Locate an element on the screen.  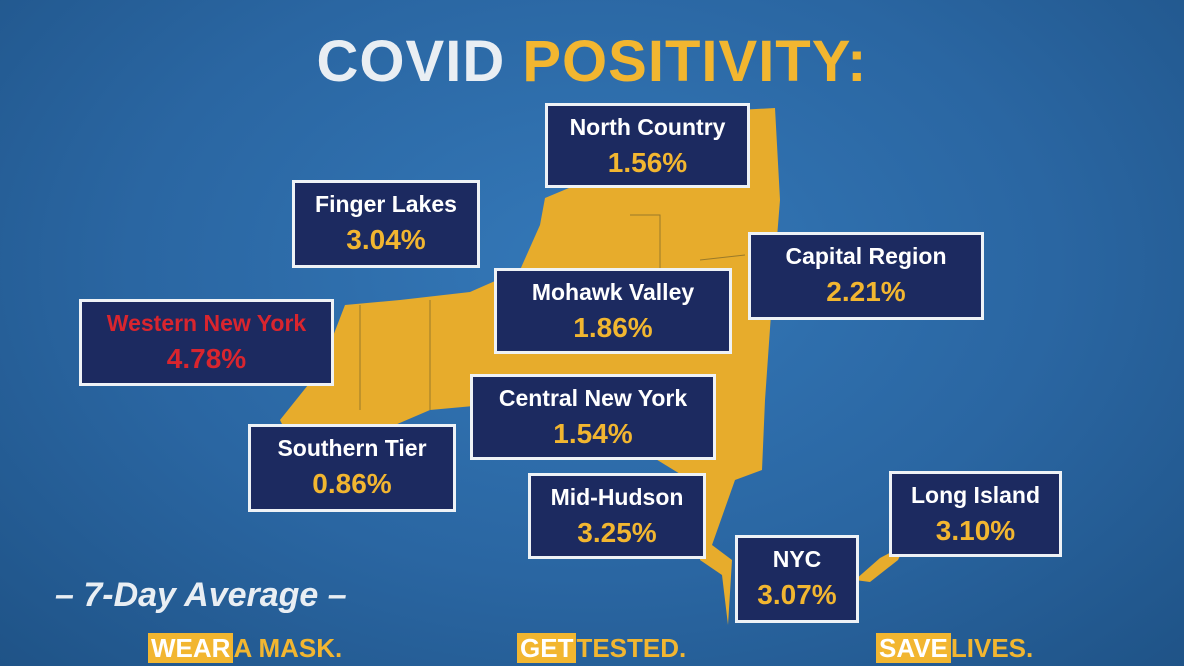
region-box: Mohawk Valley 1.86% is located at coordinates (613, 311).